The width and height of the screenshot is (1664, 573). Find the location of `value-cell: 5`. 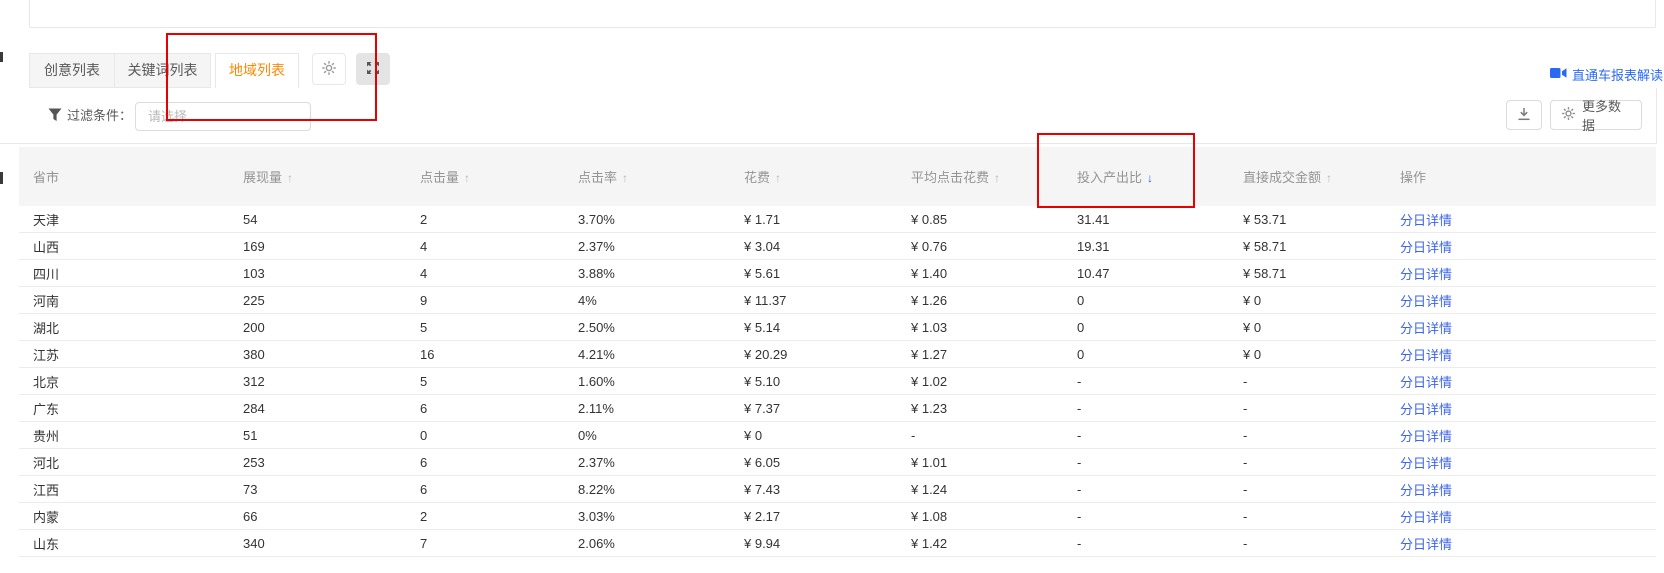

value-cell: 5 is located at coordinates (485, 327).